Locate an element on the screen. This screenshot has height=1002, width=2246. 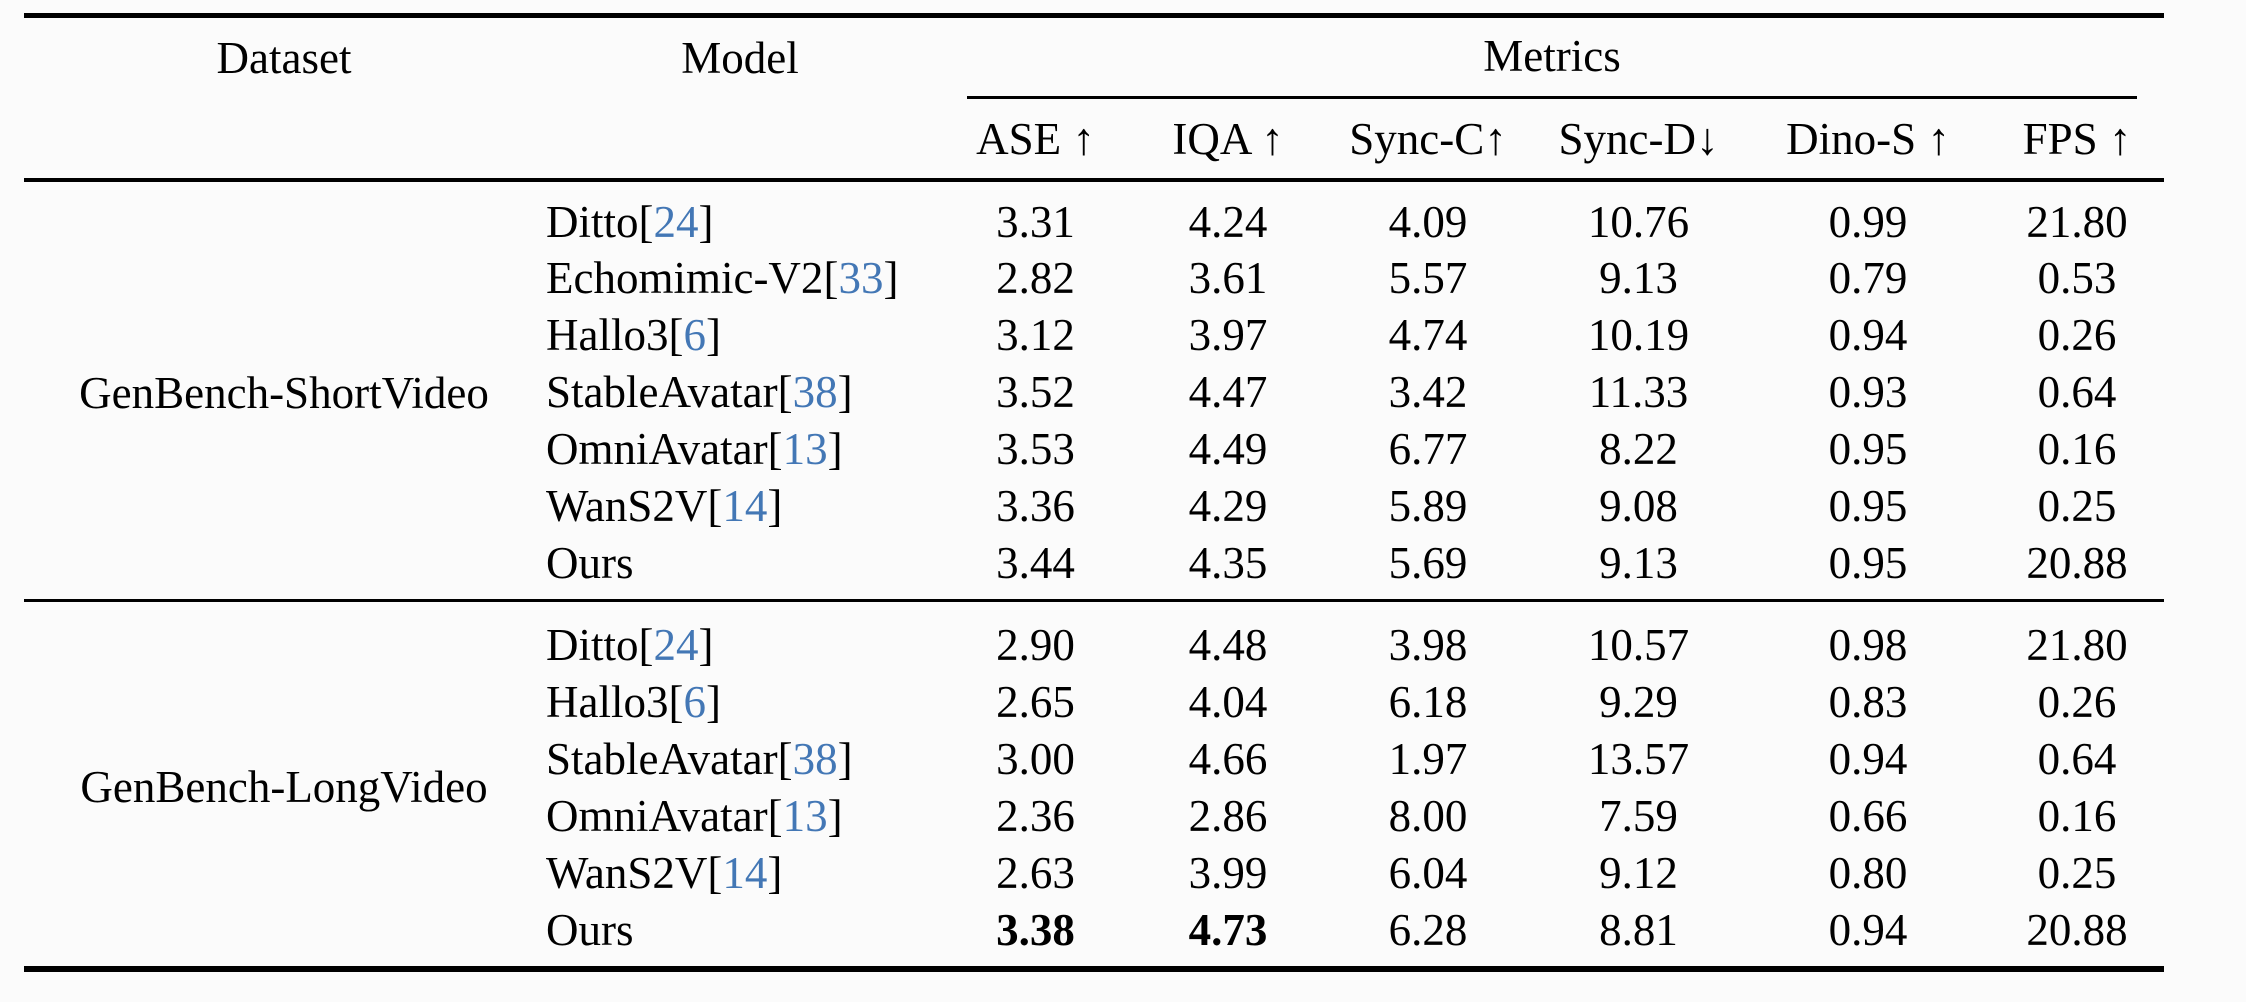
metric-value-cell: 6.04 is located at coordinates (1428, 872).